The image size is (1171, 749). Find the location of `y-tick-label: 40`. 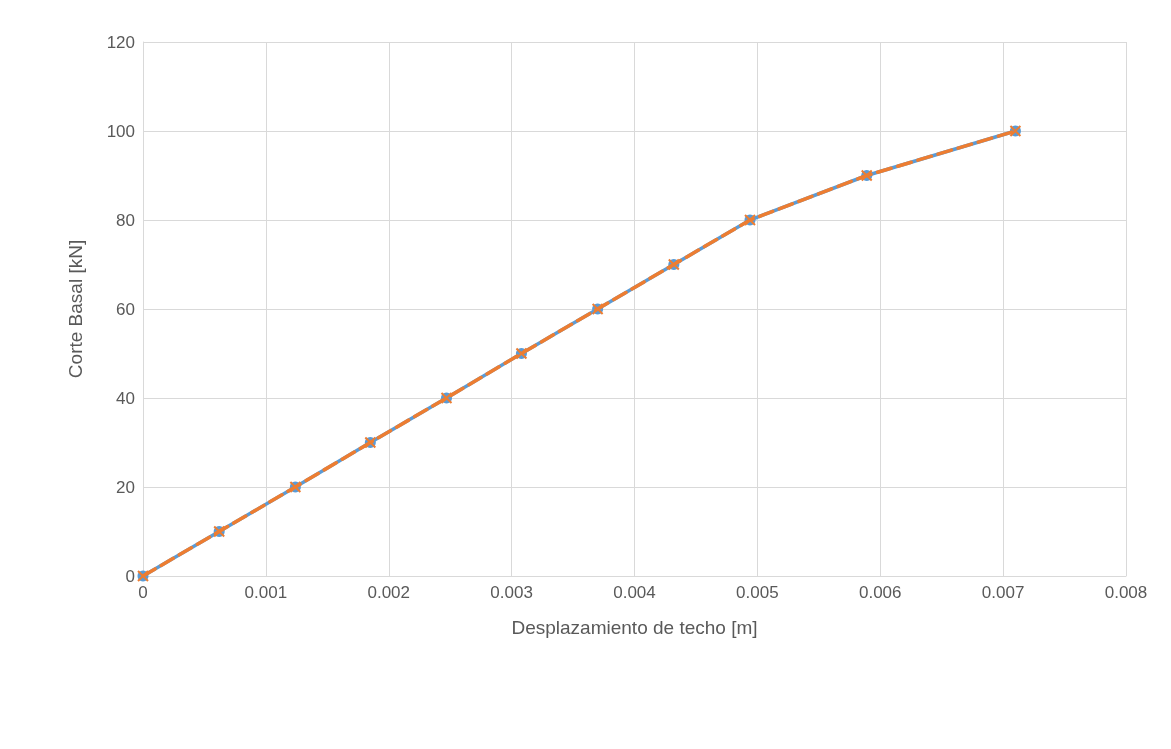

y-tick-label: 40 is located at coordinates (125, 398).